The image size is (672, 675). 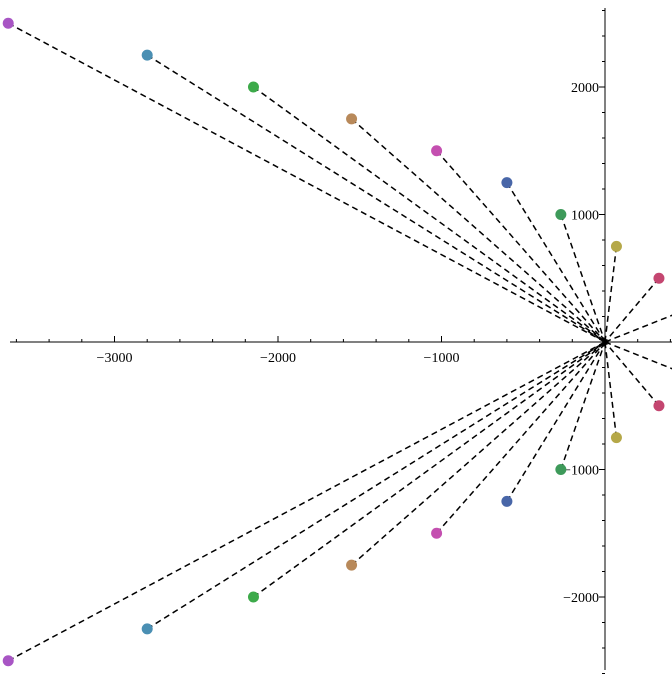 What do you see at coordinates (585, 88) in the screenshot?
I see `y-tick-label: 2000` at bounding box center [585, 88].